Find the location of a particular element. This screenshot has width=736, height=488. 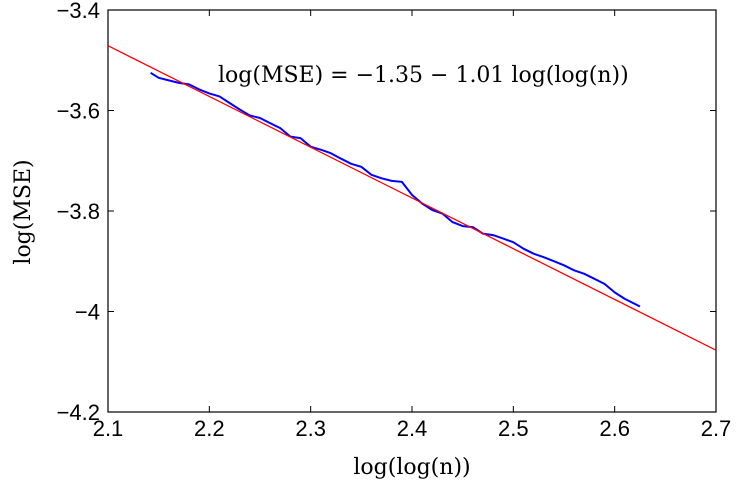

y-tick-label: −3.8 is located at coordinates (78, 211).